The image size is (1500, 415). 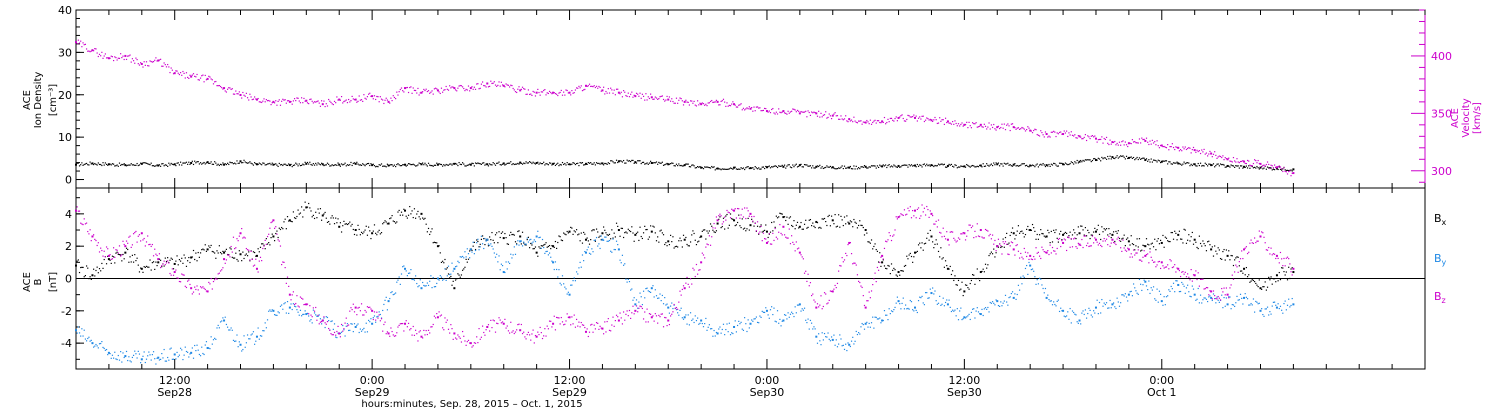 What do you see at coordinates (1461, 117) in the screenshot?
I see `velocity-axis-title: ACEVelocity` at bounding box center [1461, 117].